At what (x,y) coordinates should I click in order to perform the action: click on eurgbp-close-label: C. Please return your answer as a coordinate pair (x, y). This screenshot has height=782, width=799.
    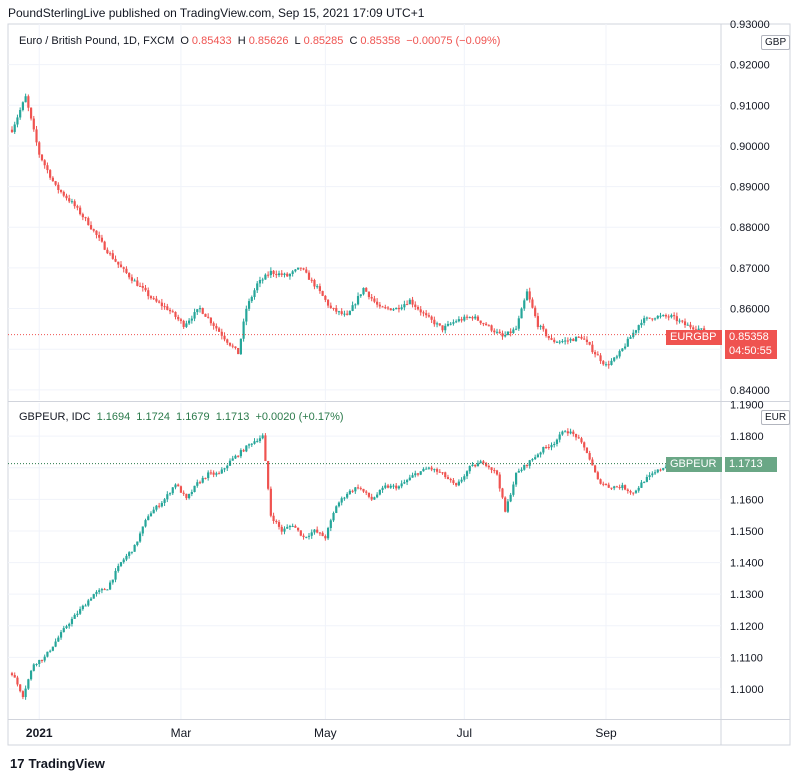
    Looking at the image, I should click on (353, 41).